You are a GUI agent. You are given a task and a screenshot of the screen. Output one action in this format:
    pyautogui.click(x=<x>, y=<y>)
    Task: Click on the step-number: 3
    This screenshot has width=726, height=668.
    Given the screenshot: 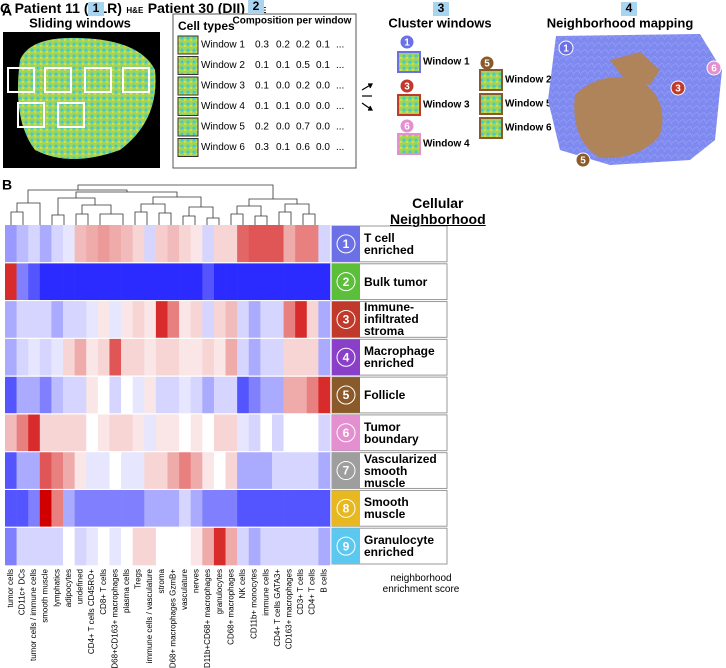 What is the action you would take?
    pyautogui.click(x=441, y=8)
    